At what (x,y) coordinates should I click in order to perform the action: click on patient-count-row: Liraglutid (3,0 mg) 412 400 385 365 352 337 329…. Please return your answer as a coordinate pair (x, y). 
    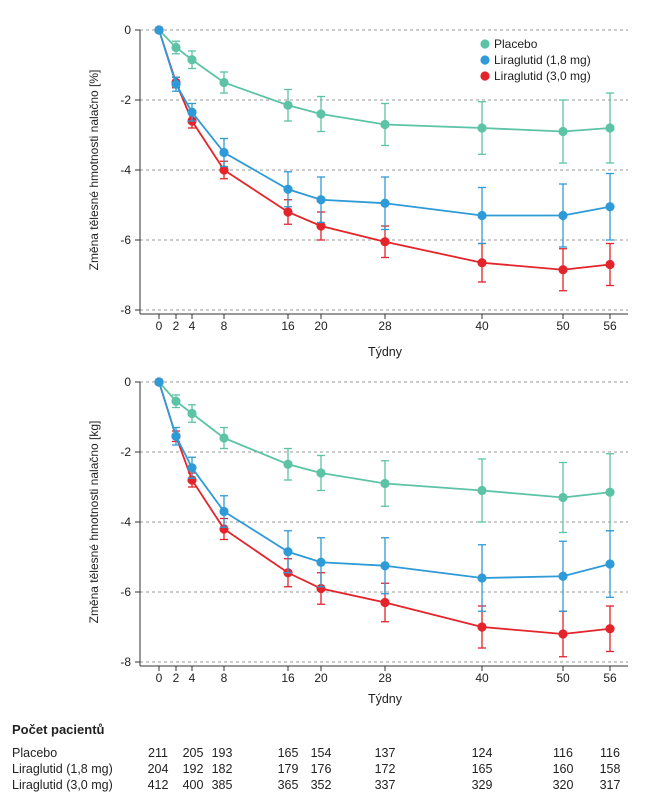
    Looking at the image, I should click on (328, 786).